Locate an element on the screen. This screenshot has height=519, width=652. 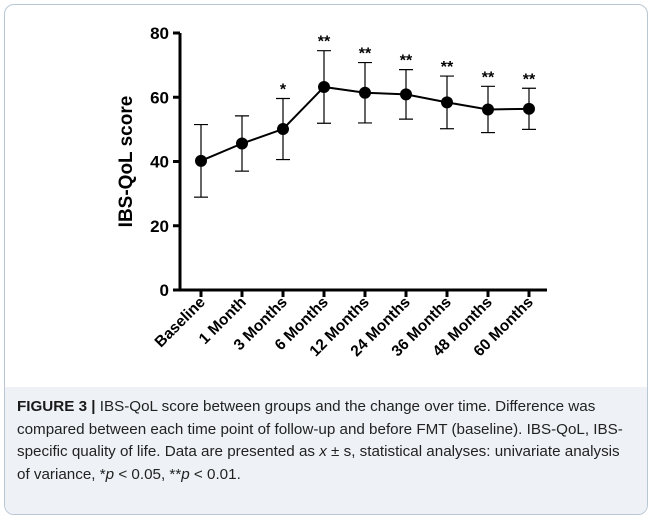
y-tick-label: 40 is located at coordinates (159, 162).